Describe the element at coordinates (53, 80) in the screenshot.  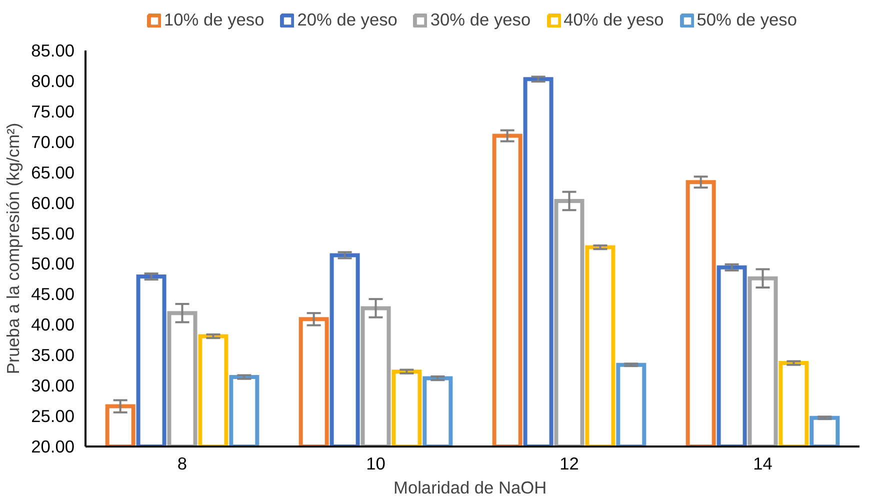
I see `y-tick-label: 80.00` at that location.